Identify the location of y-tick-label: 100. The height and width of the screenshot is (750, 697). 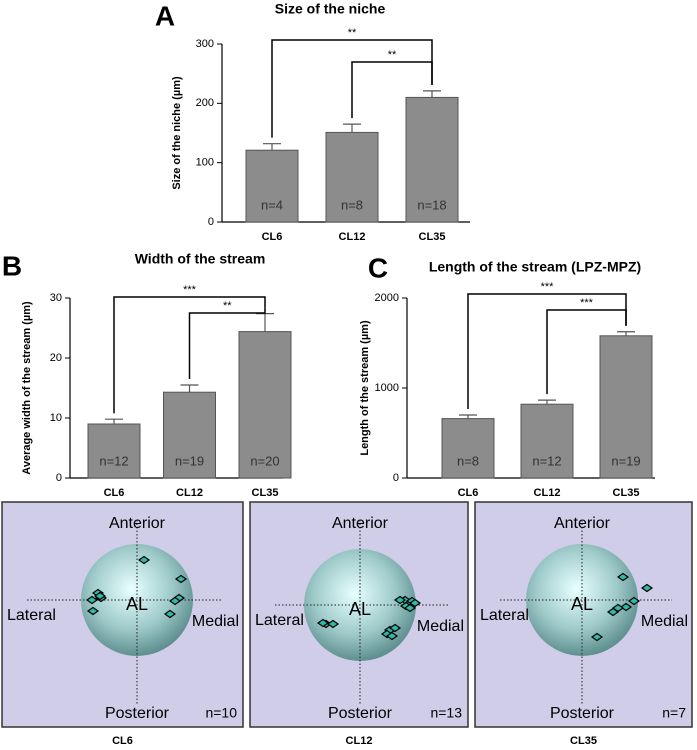
(205, 163).